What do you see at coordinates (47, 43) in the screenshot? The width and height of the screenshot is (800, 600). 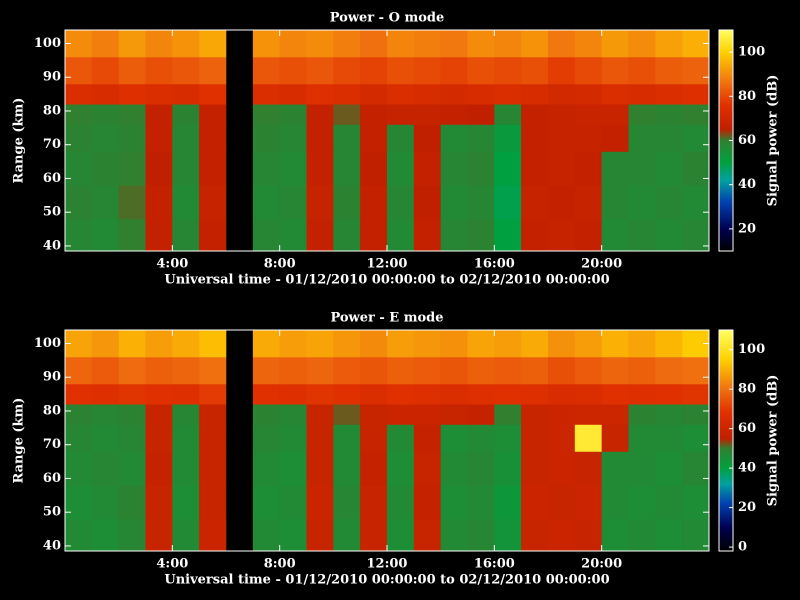 I see `y-tick-label: 100` at bounding box center [47, 43].